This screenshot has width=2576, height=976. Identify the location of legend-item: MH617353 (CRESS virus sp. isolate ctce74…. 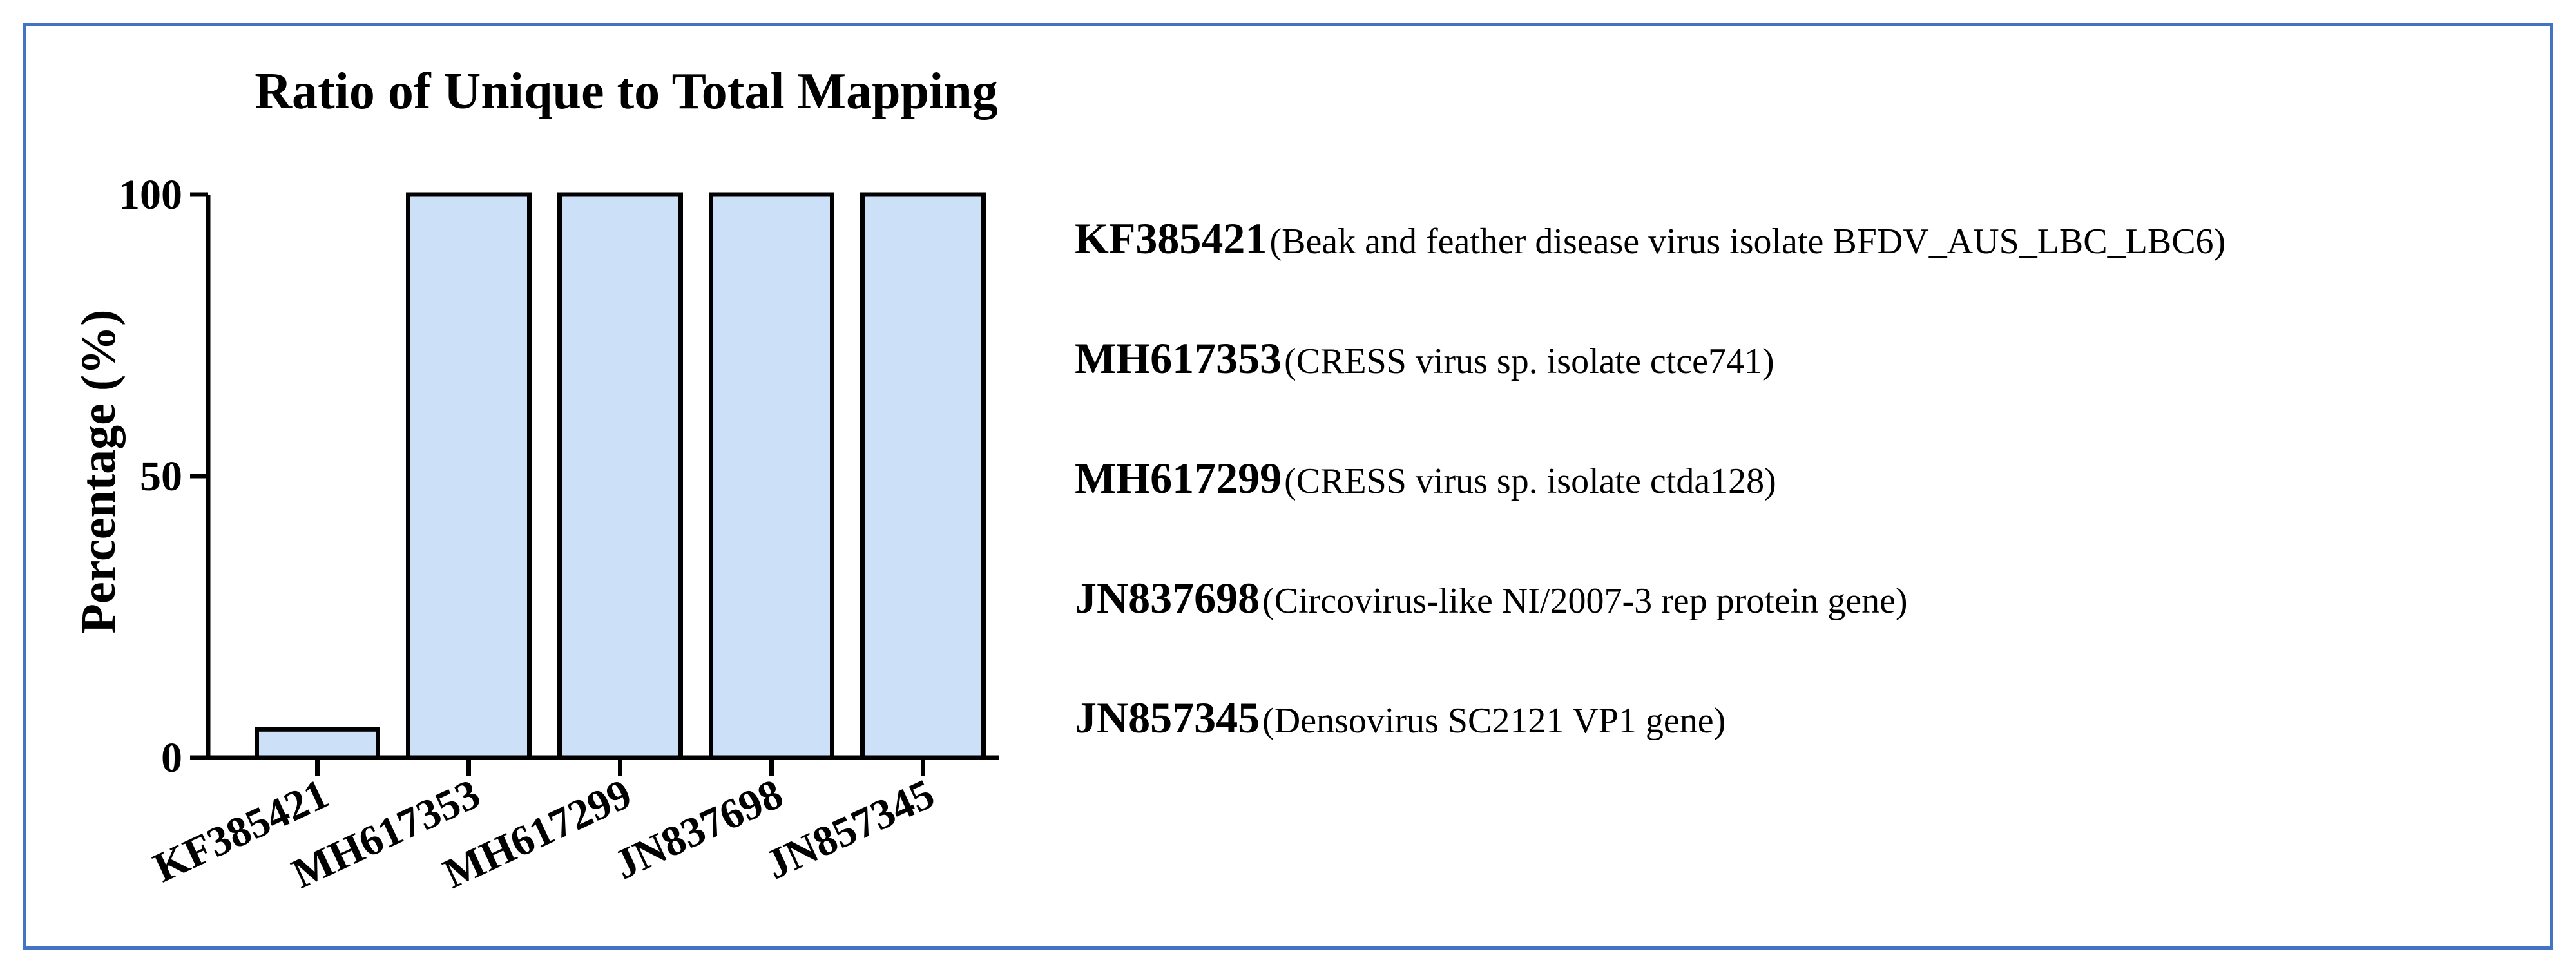
(1803, 366).